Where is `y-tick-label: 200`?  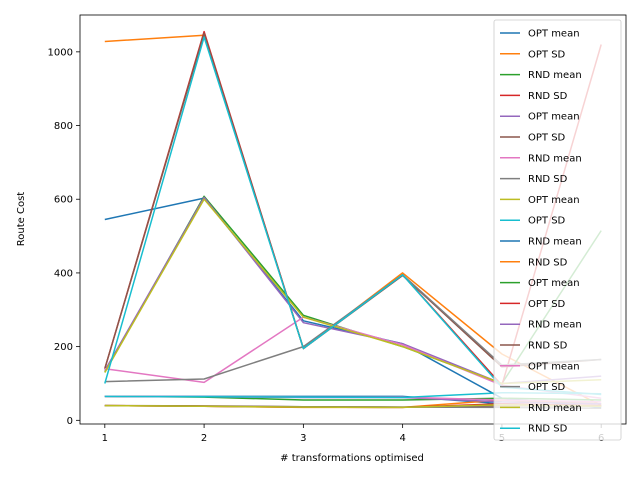 y-tick-label: 200 is located at coordinates (63, 347).